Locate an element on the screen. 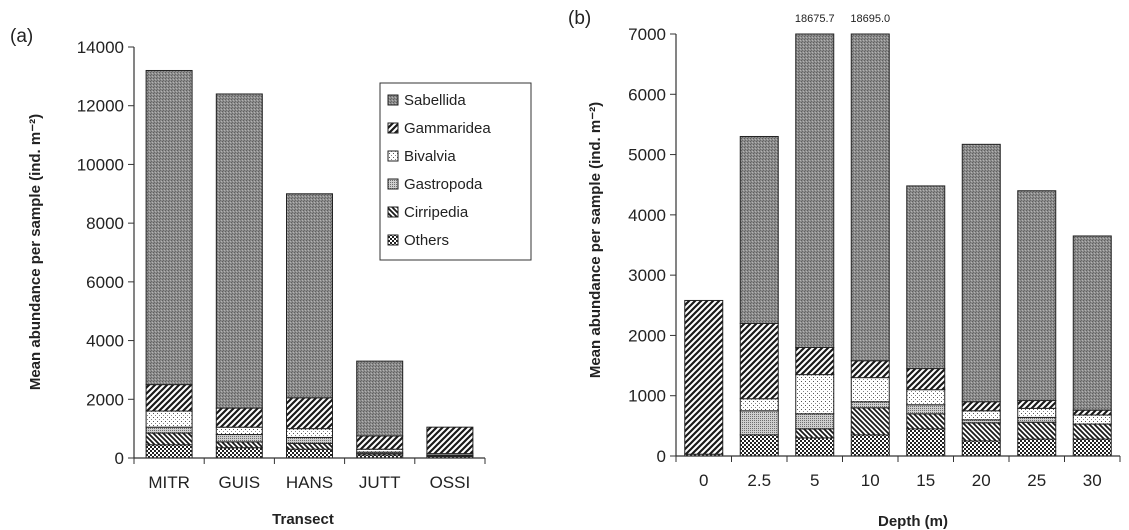 The image size is (1129, 530). panel-b-bar-2.5-sabellida is located at coordinates (759, 229).